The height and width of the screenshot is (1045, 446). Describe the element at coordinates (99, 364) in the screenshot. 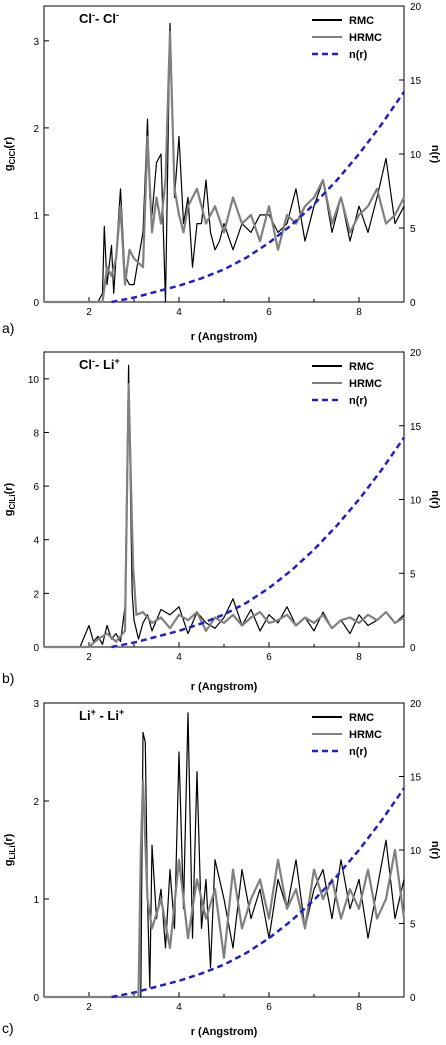

I see `panel-title: Cl-- Li+` at that location.